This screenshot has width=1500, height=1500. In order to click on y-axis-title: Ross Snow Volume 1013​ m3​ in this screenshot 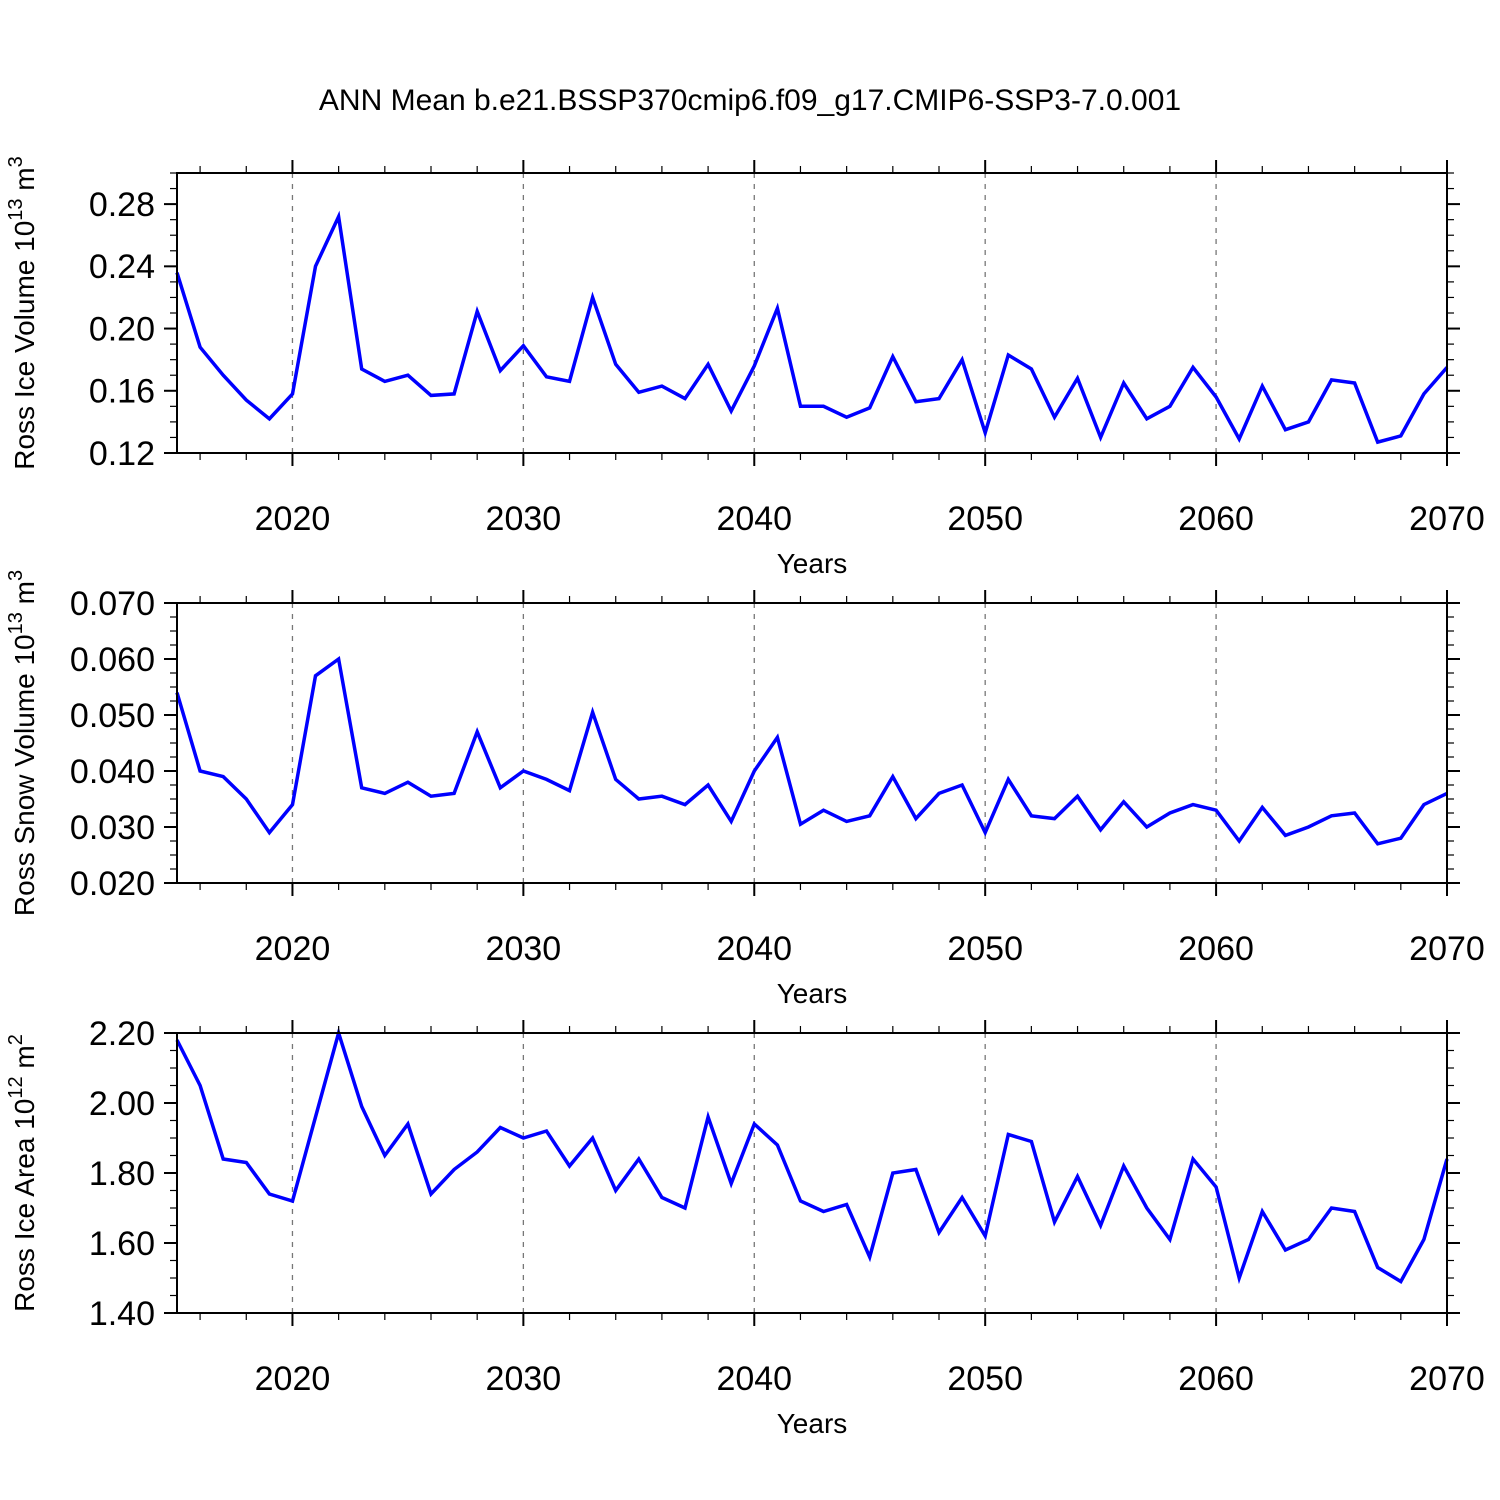, I will do `click(22, 743)`.